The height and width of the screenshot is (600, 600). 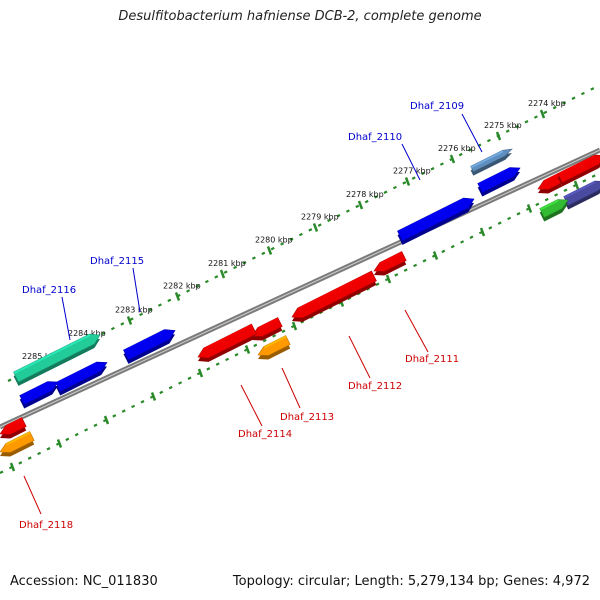 What do you see at coordinates (307, 417) in the screenshot?
I see `gene-label-Dhaf_2113: Dhaf_2113` at bounding box center [307, 417].